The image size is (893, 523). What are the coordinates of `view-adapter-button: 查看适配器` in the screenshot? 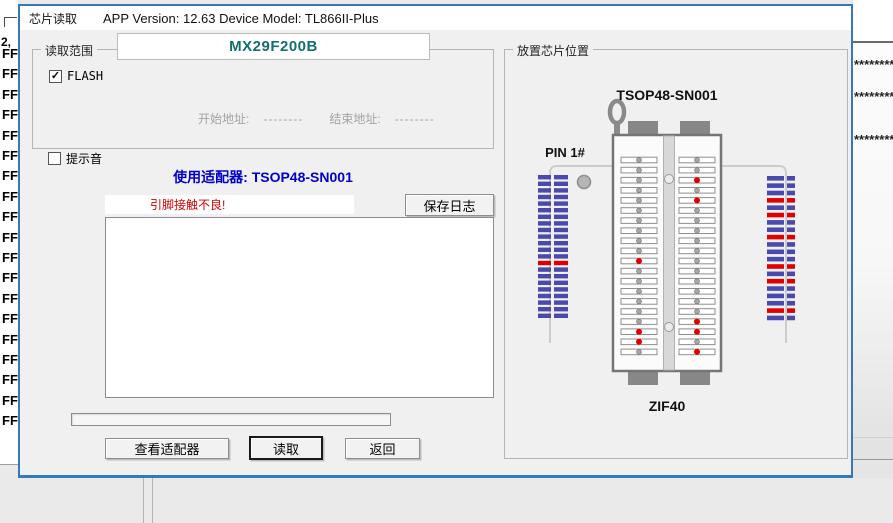 It's located at (167, 448).